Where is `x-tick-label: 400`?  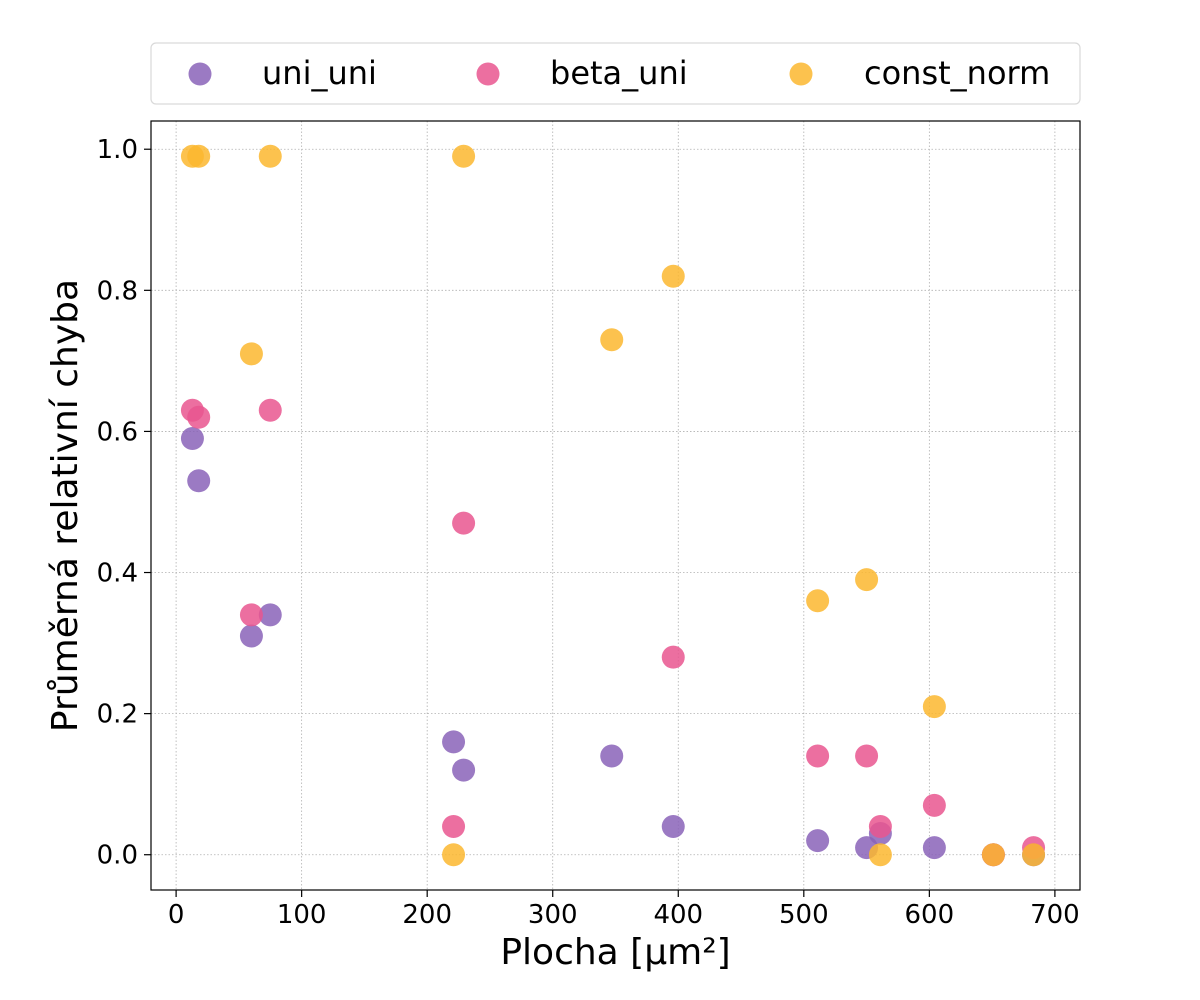
x-tick-label: 400 is located at coordinates (678, 915).